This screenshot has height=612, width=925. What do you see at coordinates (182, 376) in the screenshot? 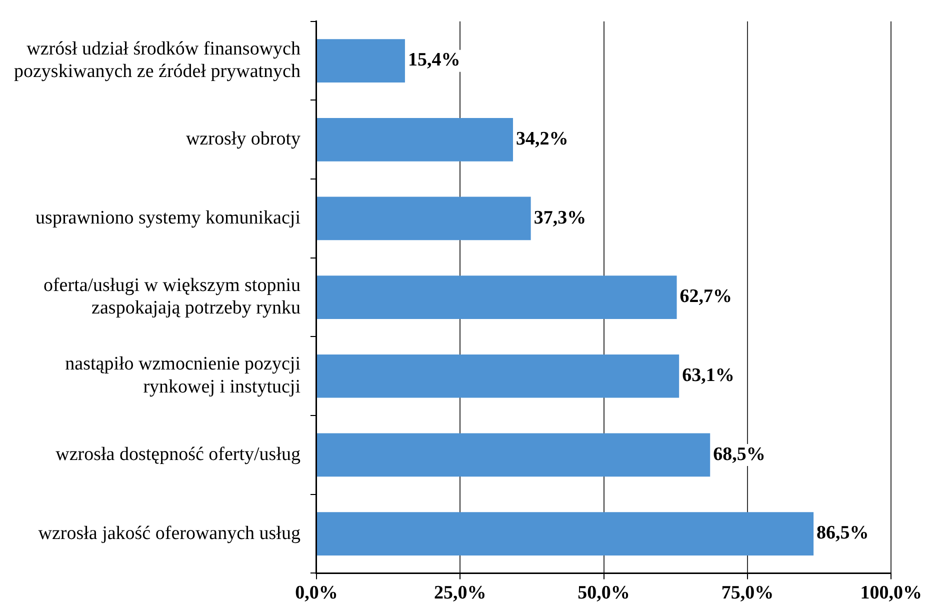
I see `y-tick-label: nastąpiło wzmocnienie pozycji rynkowej i instytucji` at bounding box center [182, 376].